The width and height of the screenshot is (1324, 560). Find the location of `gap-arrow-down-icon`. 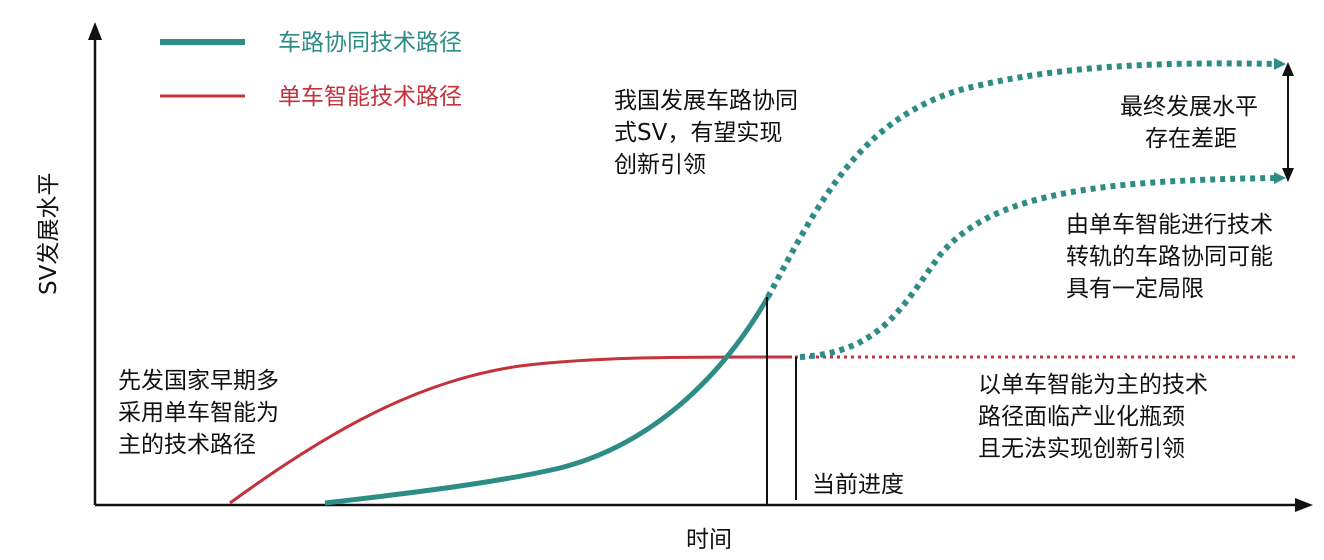

gap-arrow-down-icon is located at coordinates (1288, 175).